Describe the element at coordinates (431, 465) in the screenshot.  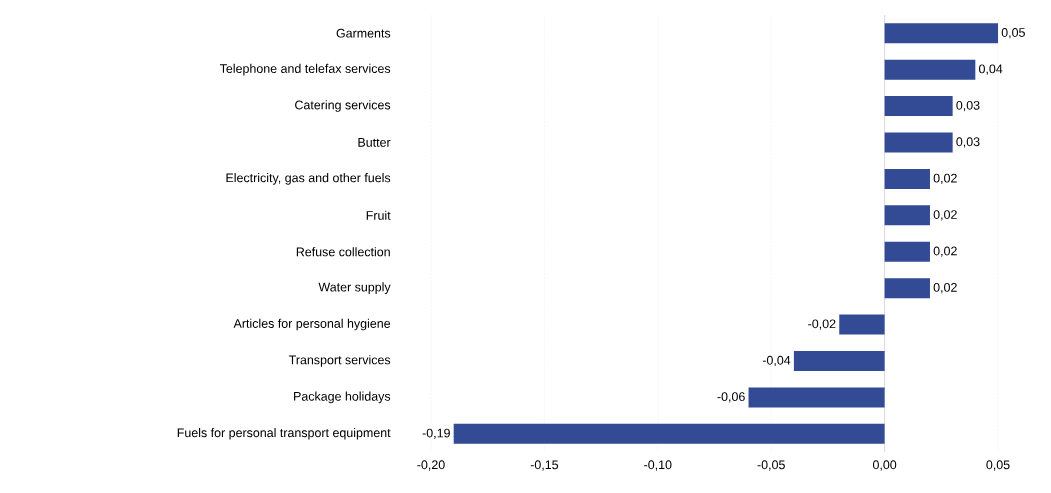
I see `x-tick-label: -0,20` at that location.